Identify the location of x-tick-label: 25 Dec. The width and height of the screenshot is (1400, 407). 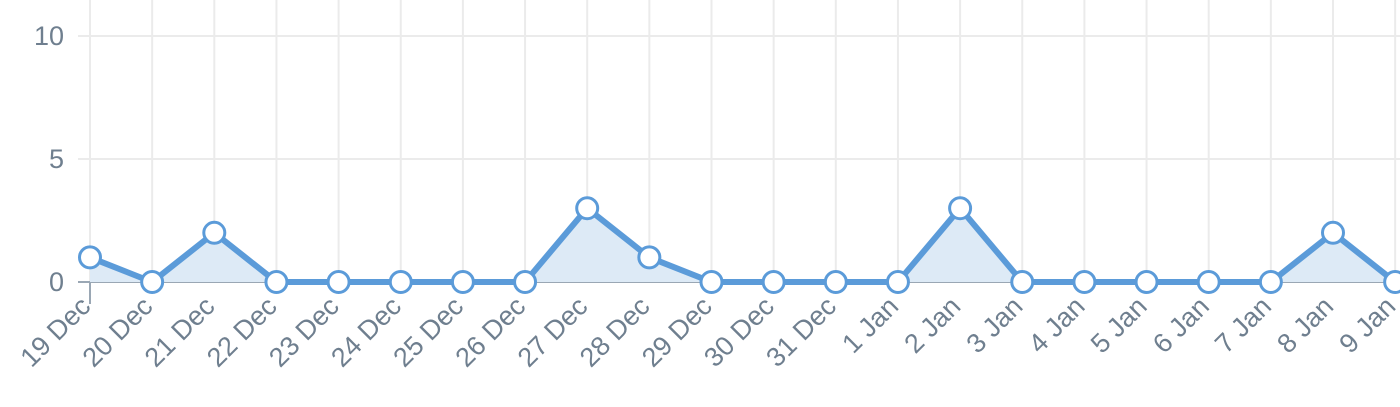
(428, 332).